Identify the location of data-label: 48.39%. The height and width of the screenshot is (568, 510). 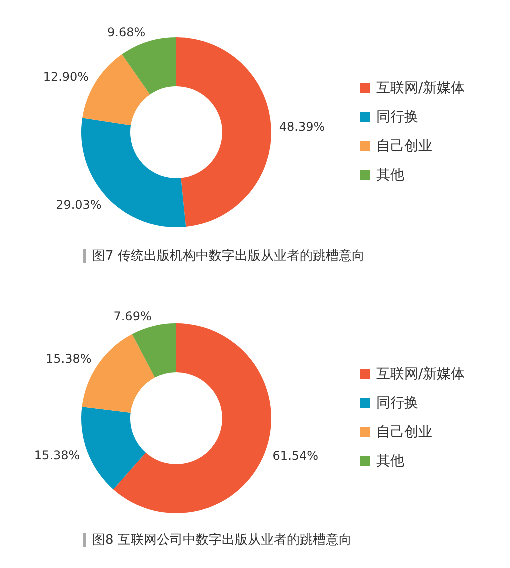
(302, 127).